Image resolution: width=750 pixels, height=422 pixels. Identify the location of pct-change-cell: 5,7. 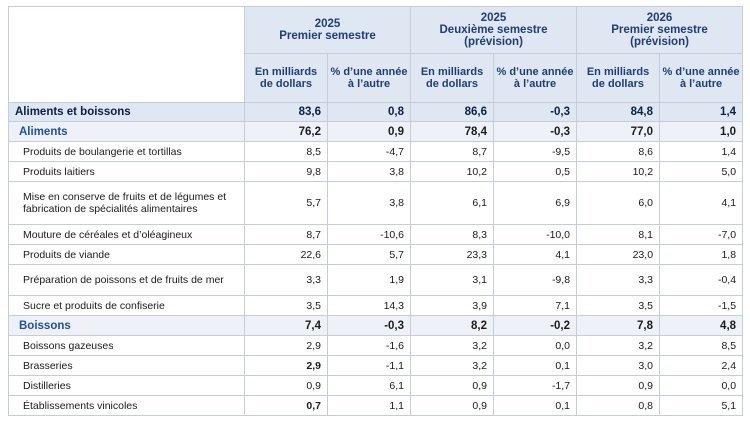
(369, 254).